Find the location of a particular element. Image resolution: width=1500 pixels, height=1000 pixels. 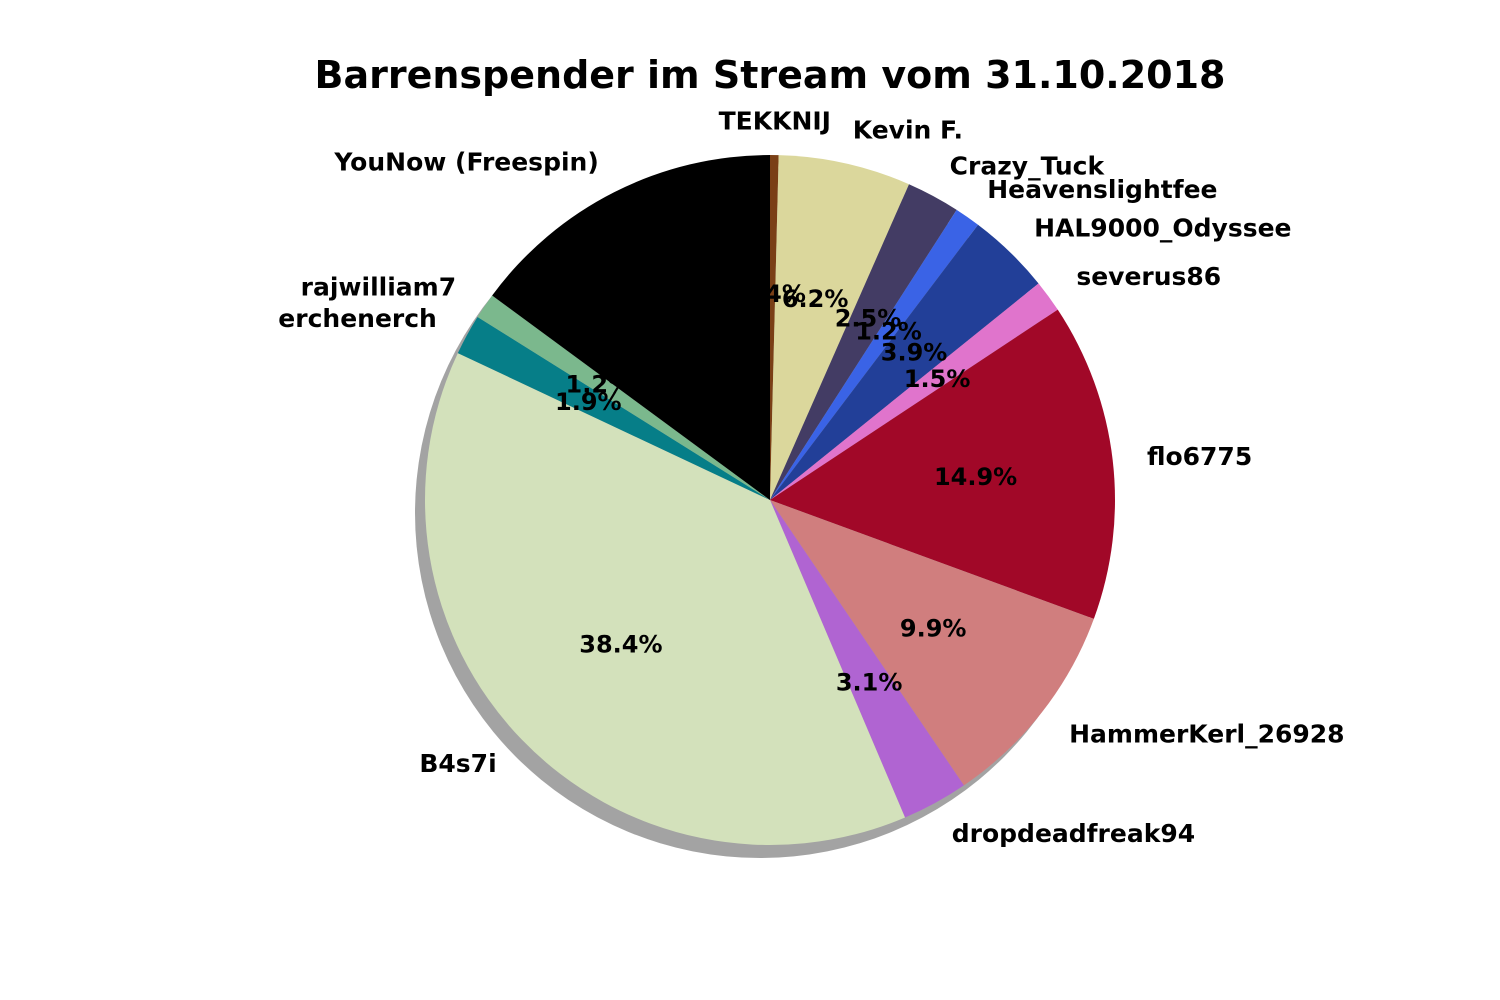

pct-label-heavenslightfee: 1.2% is located at coordinates (888, 331).